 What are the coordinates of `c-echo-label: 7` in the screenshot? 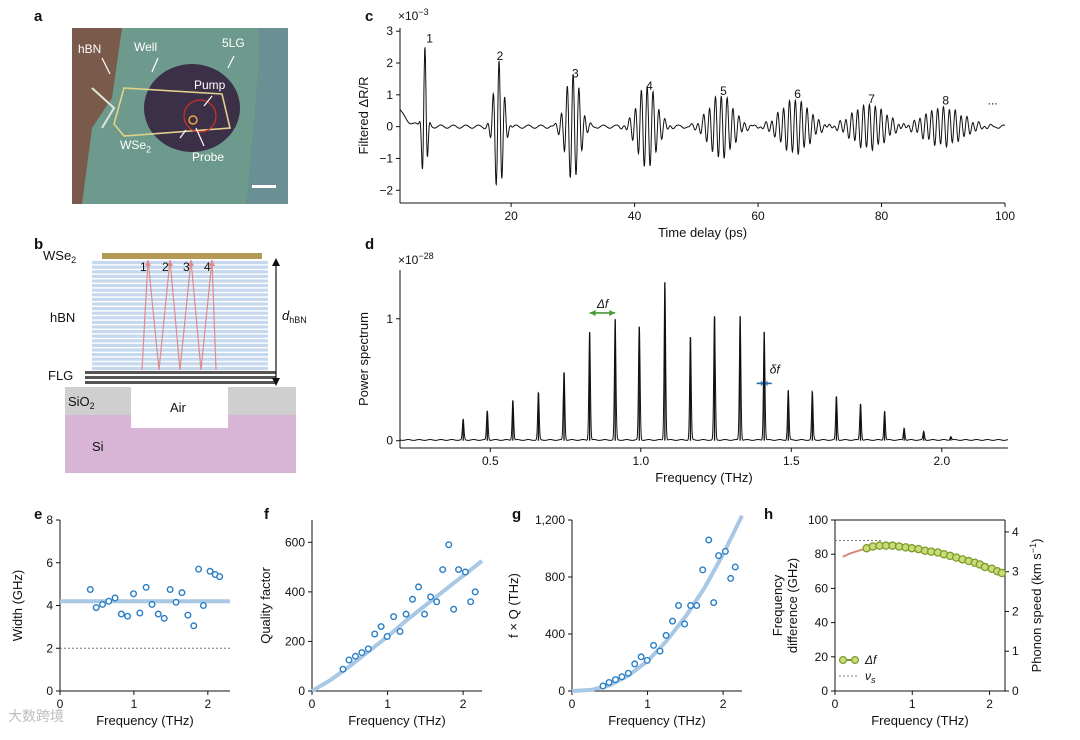 It's located at (871, 99).